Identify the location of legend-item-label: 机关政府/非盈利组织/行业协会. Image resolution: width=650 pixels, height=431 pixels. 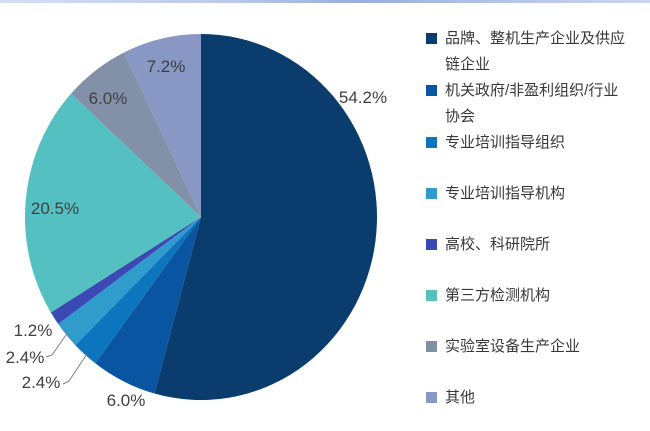
(532, 103).